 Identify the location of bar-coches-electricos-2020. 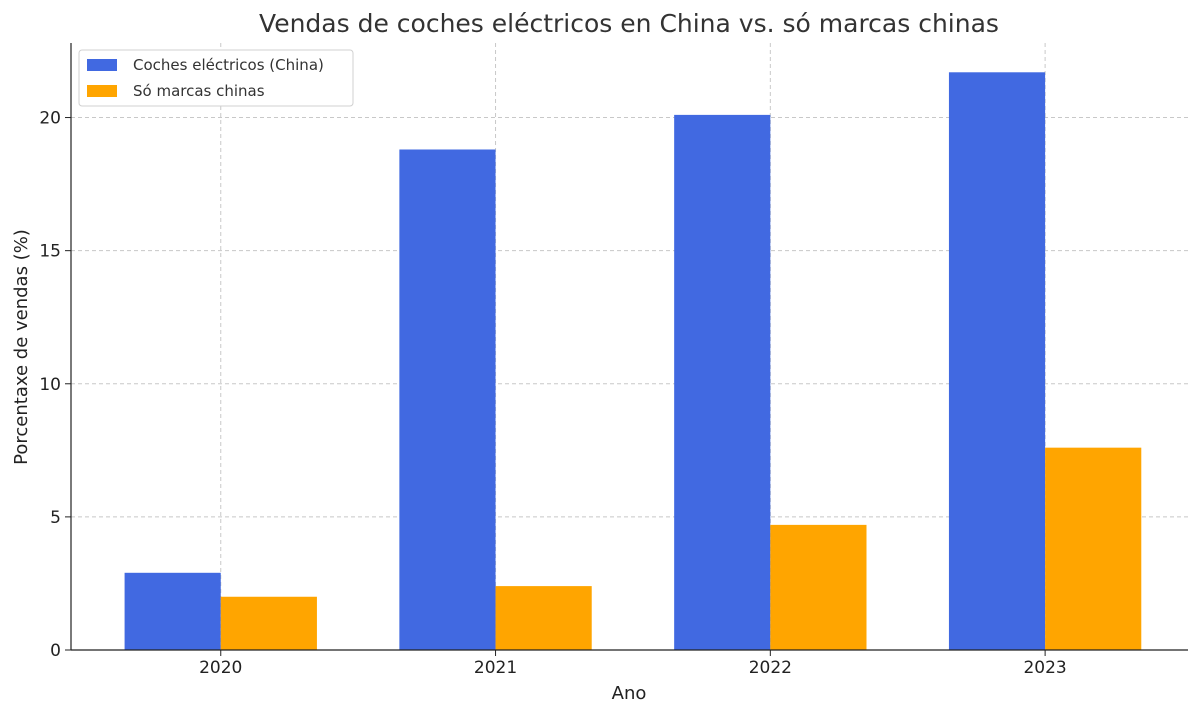
(172, 611).